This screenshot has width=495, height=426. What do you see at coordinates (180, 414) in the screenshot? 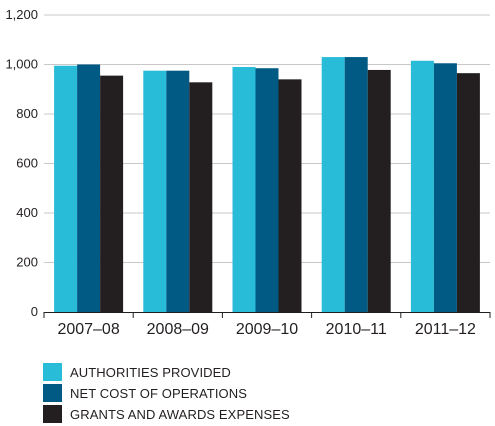
I see `legend-label-grants-and-awards-expenses: GRANTS AND AWARDS EXPENSES` at bounding box center [180, 414].